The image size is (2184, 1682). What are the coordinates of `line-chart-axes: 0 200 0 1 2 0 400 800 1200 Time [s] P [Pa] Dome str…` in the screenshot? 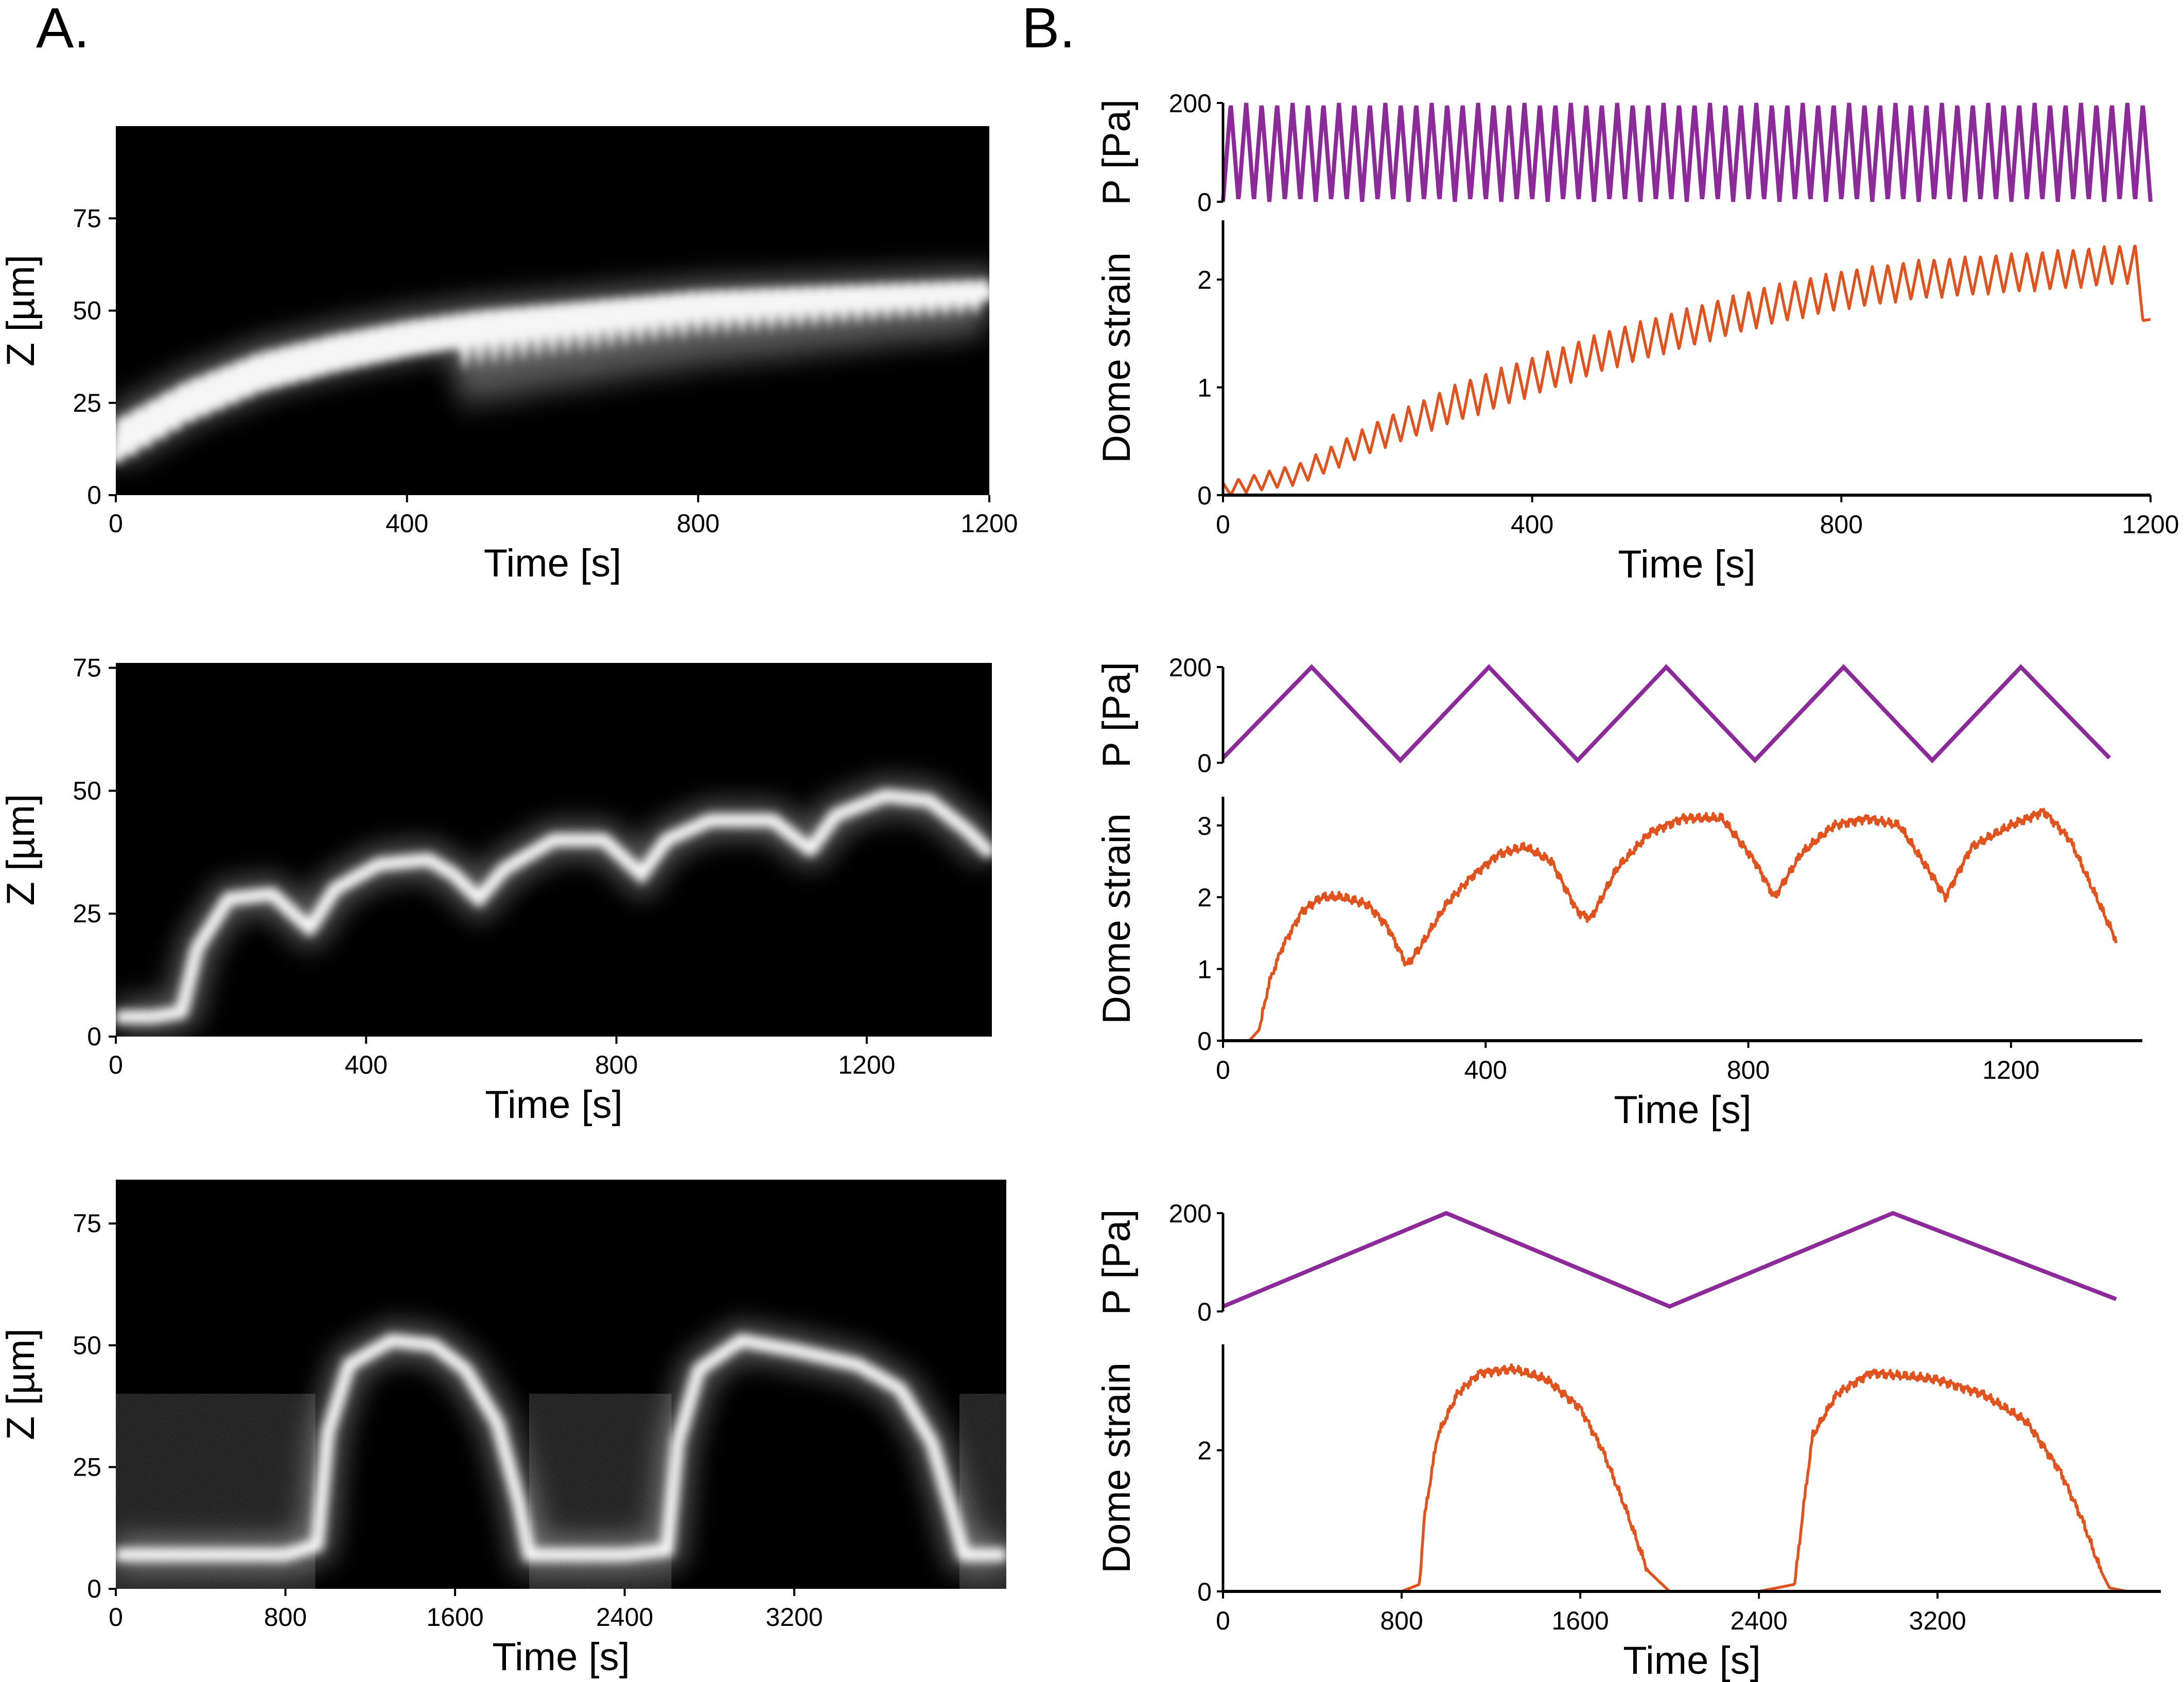 It's located at (1637, 337).